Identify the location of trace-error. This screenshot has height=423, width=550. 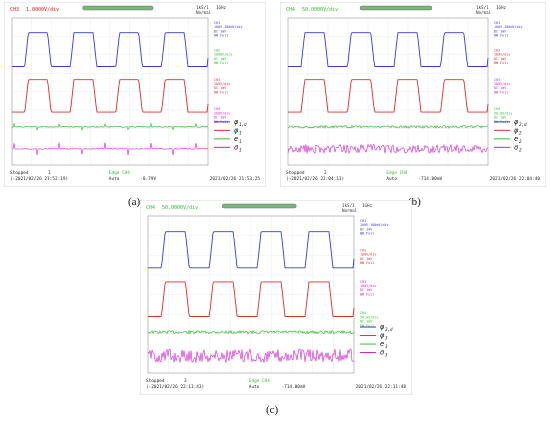
(110, 126).